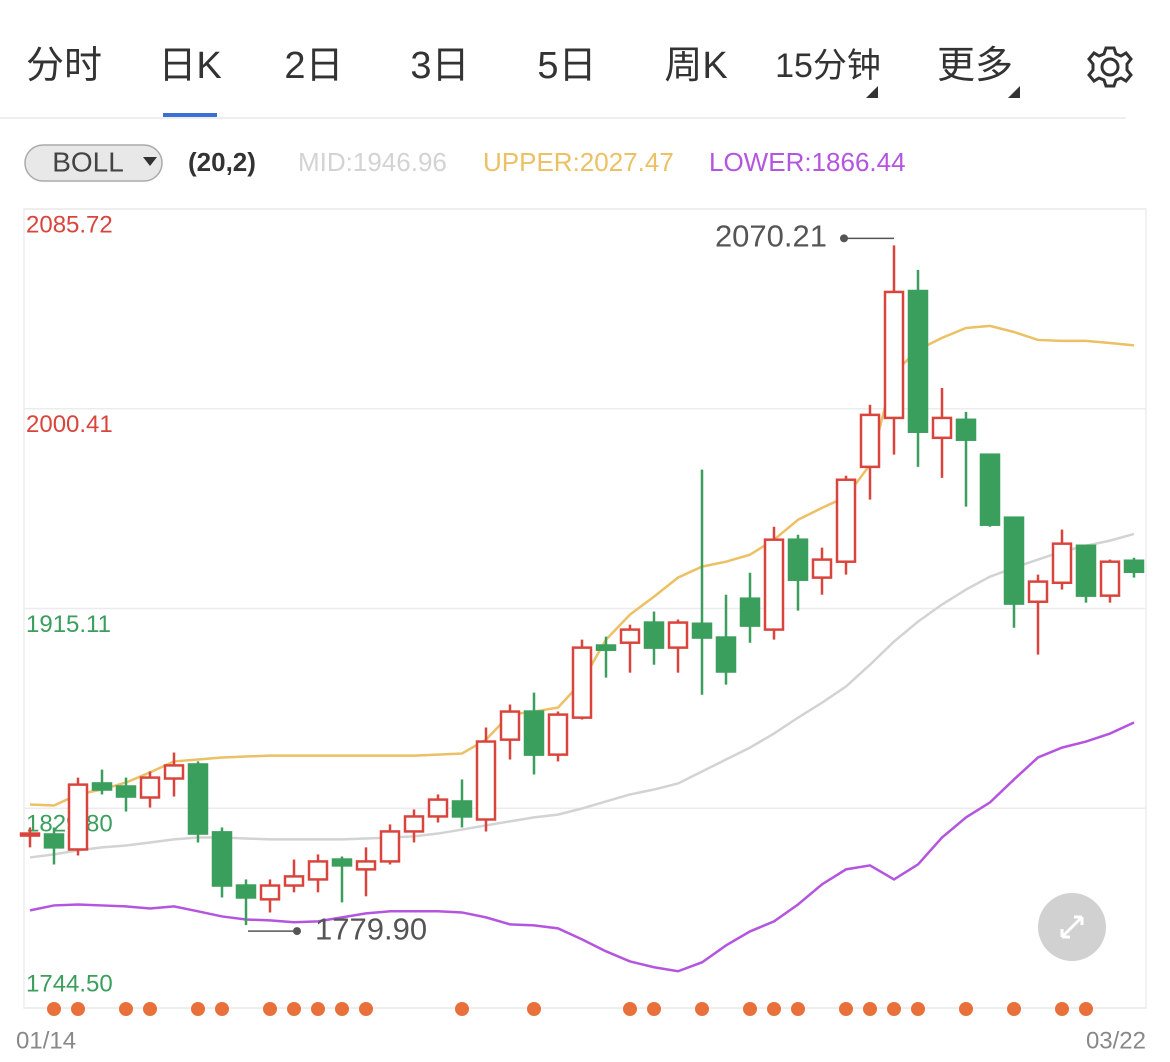  What do you see at coordinates (64, 66) in the screenshot?
I see `tab: 分时` at bounding box center [64, 66].